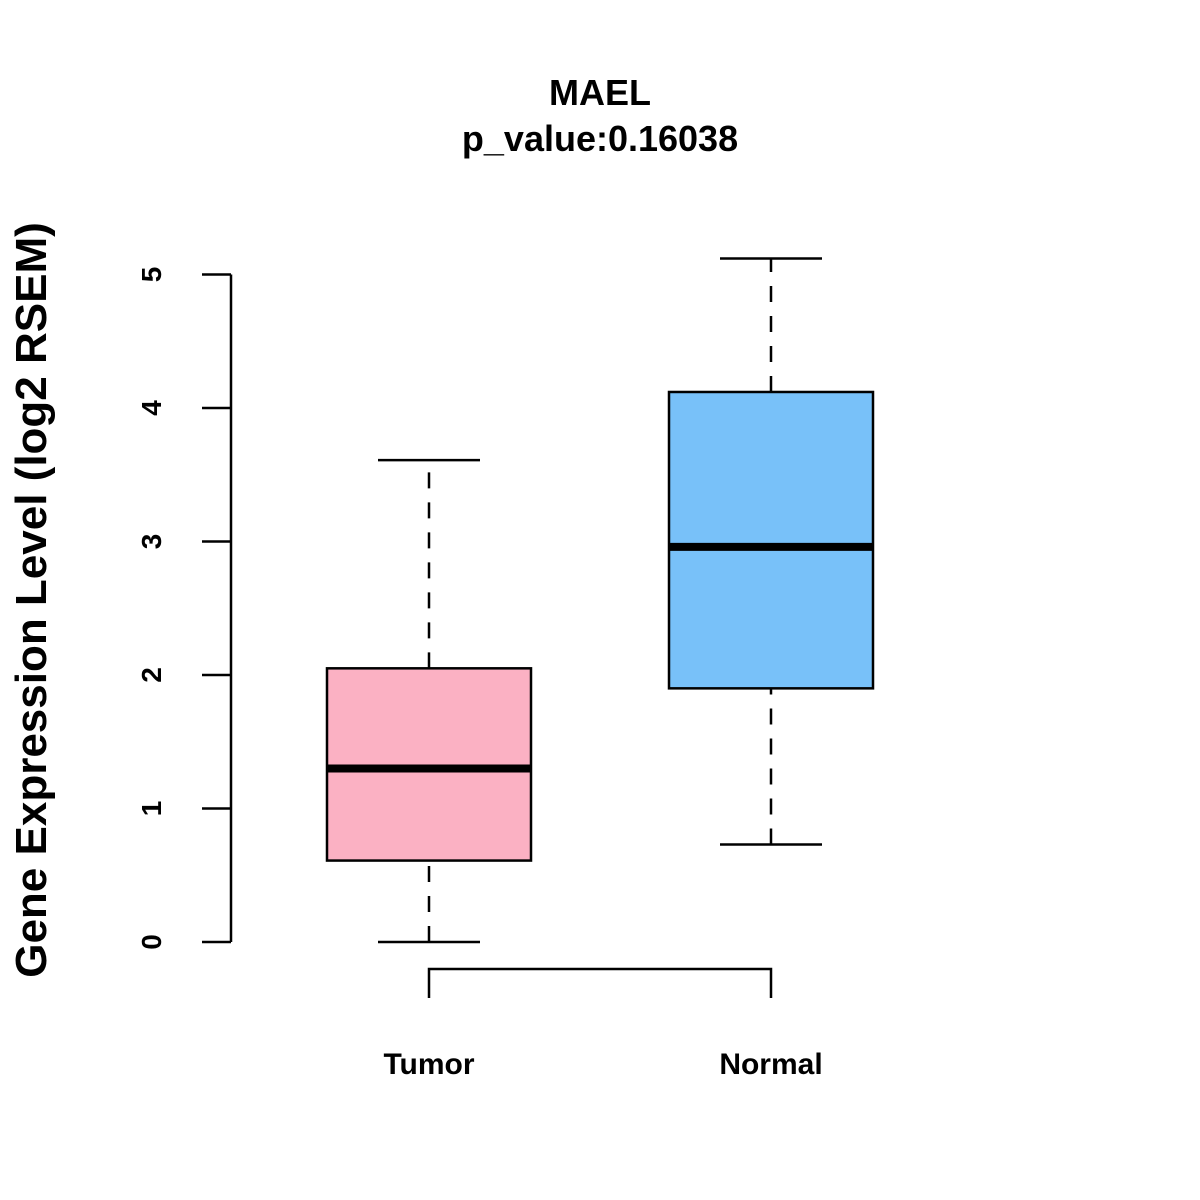  Describe the element at coordinates (770, 1064) in the screenshot. I see `x-label-normal: Normal` at that location.